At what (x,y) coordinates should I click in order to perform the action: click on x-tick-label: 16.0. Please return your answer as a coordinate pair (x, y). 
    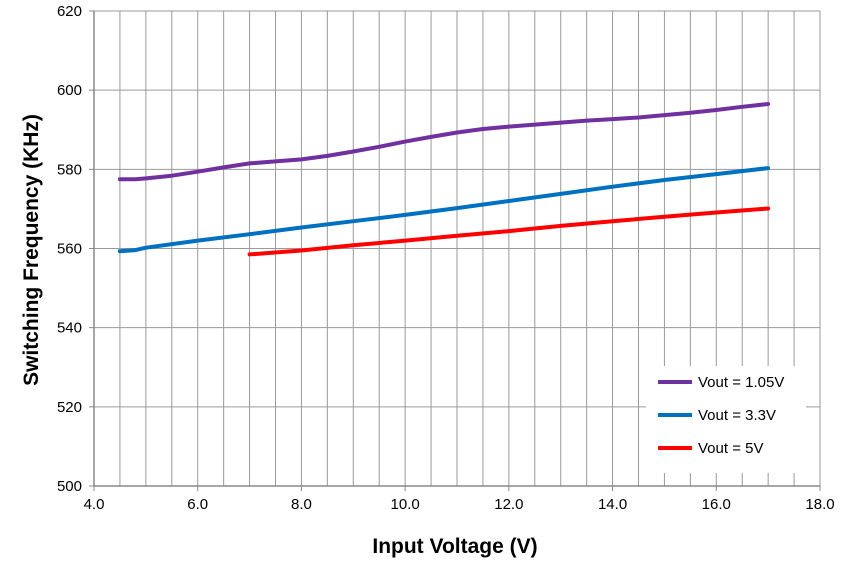
    Looking at the image, I should click on (716, 504).